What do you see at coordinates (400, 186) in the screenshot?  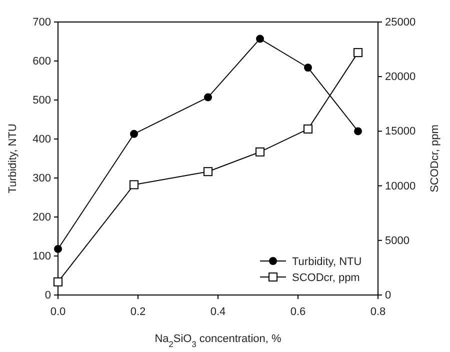 I see `y2-tick-label: 10000` at bounding box center [400, 186].